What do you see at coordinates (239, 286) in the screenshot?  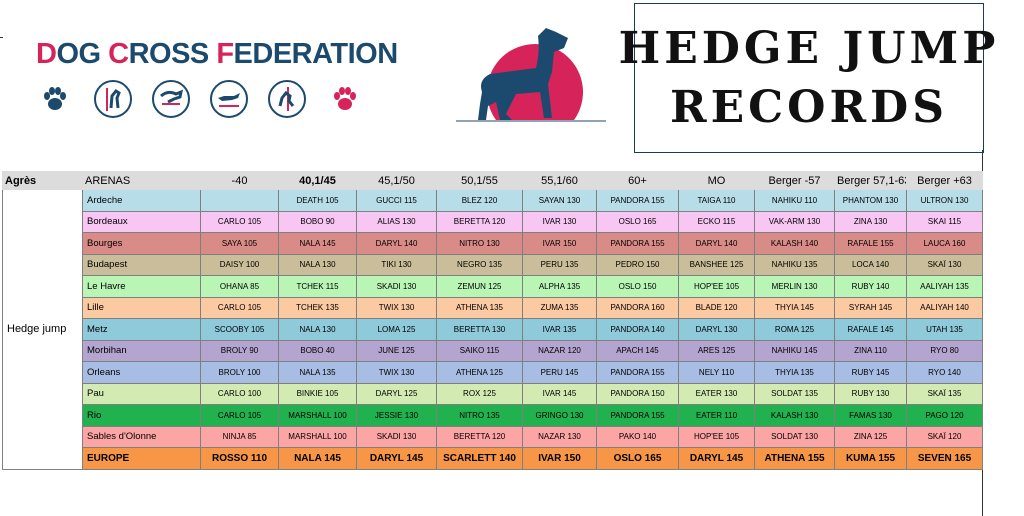 I see `record-cell: OHANA 85` at bounding box center [239, 286].